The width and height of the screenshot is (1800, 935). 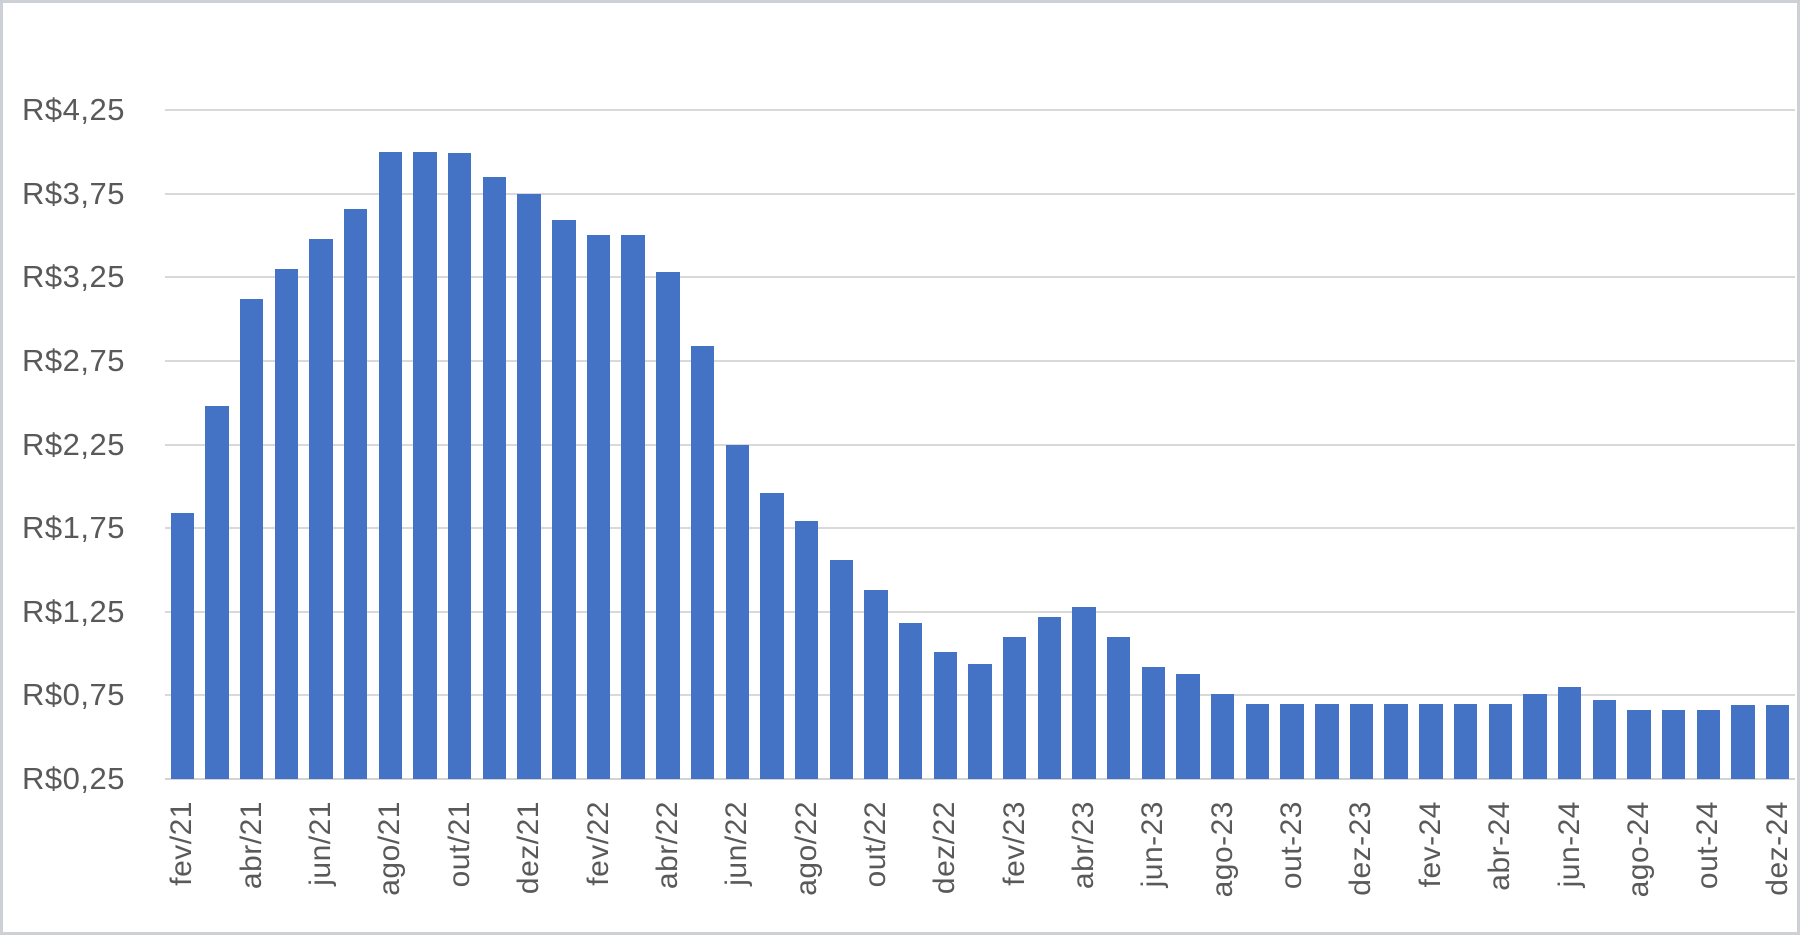 I want to click on x-tick-label: jun-23, so click(x=1153, y=844).